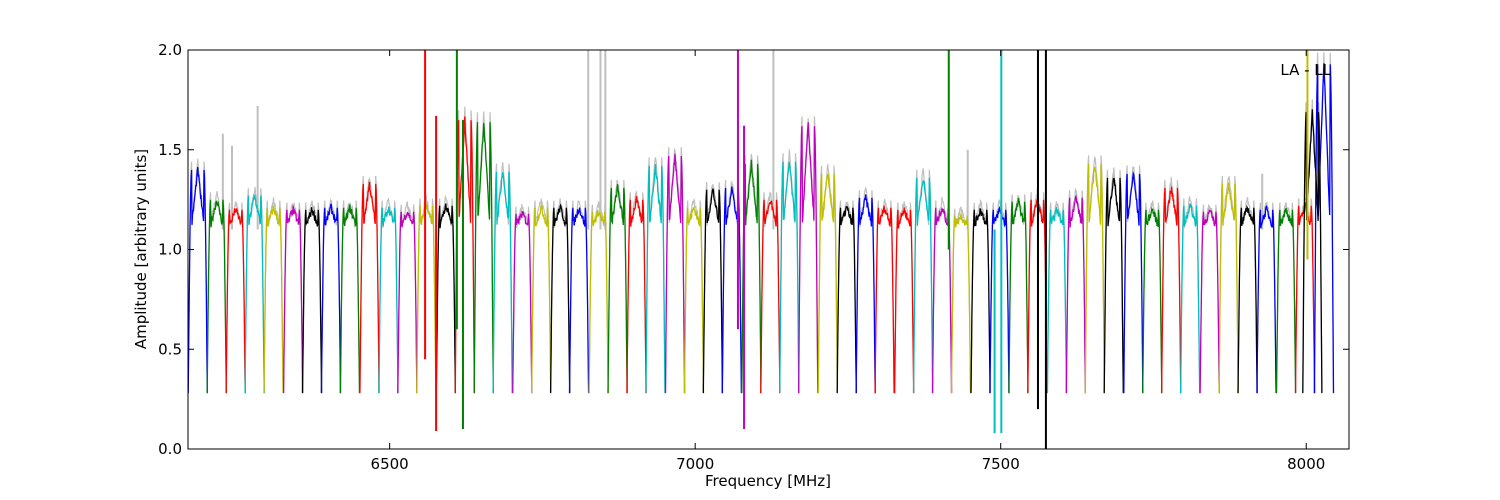 This screenshot has width=1500, height=500. I want to click on y-tick-label-2: 1.0, so click(170, 250).